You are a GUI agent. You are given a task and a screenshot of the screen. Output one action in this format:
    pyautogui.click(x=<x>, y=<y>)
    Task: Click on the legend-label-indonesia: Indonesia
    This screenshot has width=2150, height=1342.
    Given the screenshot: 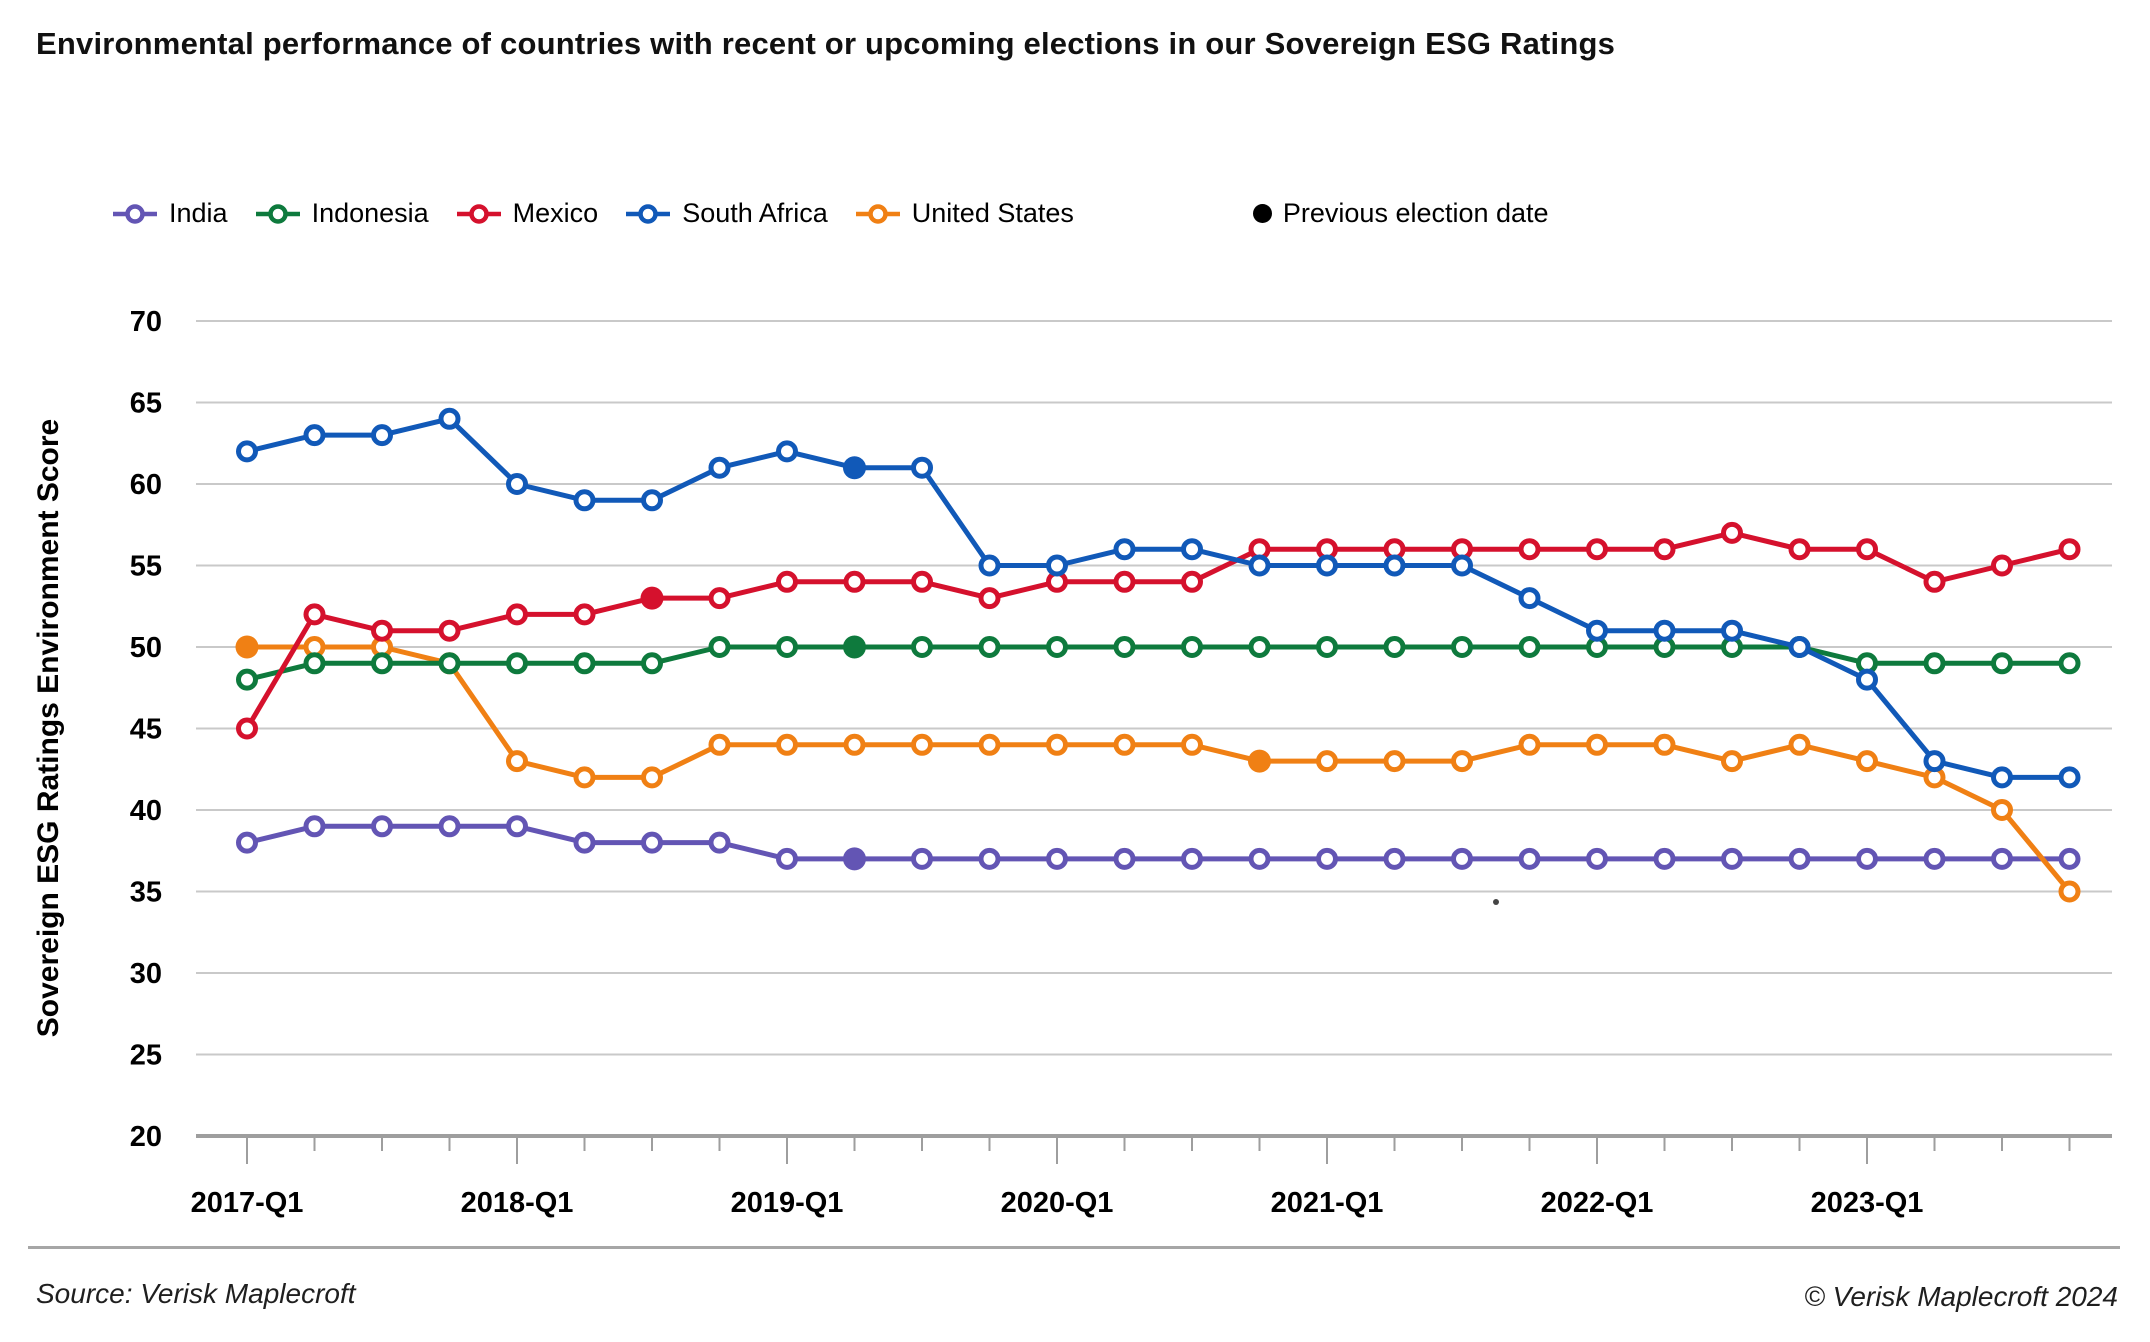 What is the action you would take?
    pyautogui.click(x=370, y=213)
    